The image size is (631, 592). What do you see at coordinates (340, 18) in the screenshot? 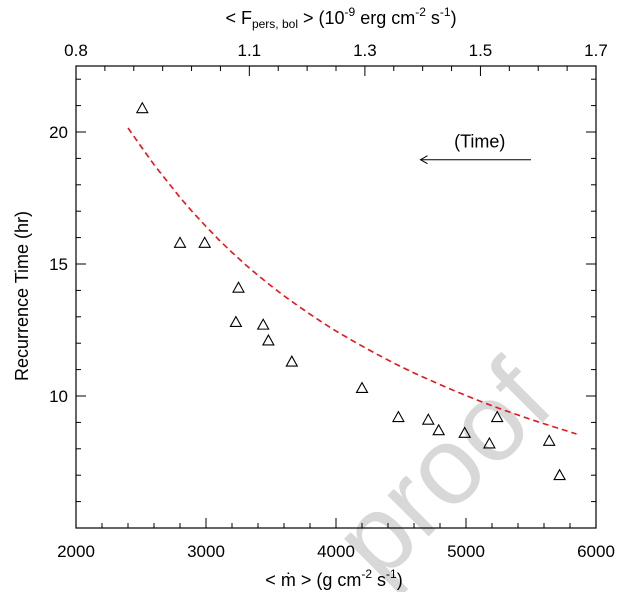
I see `top-axis-title: < Fpers, bol > (10-9 erg cm-2 s-1)` at bounding box center [340, 18].